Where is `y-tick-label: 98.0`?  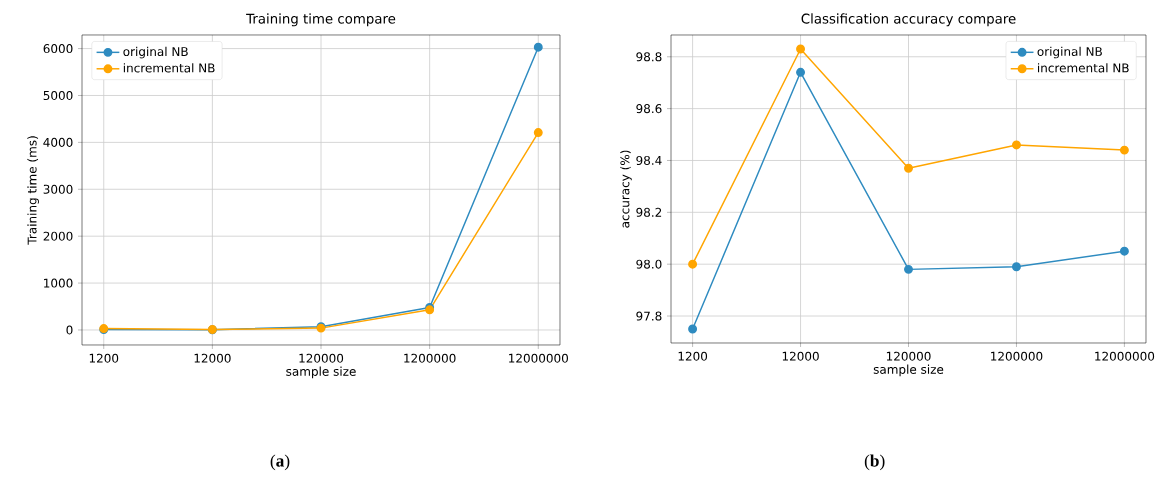 y-tick-label: 98.0 is located at coordinates (649, 264).